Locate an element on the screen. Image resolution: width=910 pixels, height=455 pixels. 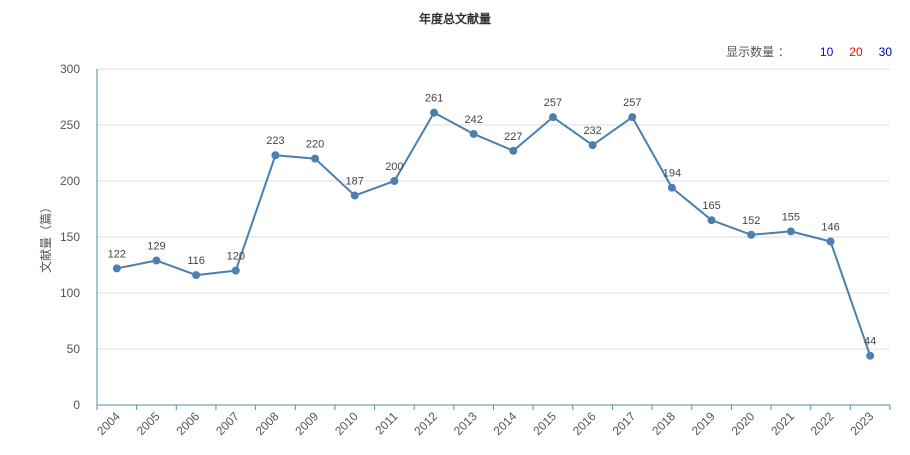
x-tick-label: 2012 is located at coordinates (425, 423).